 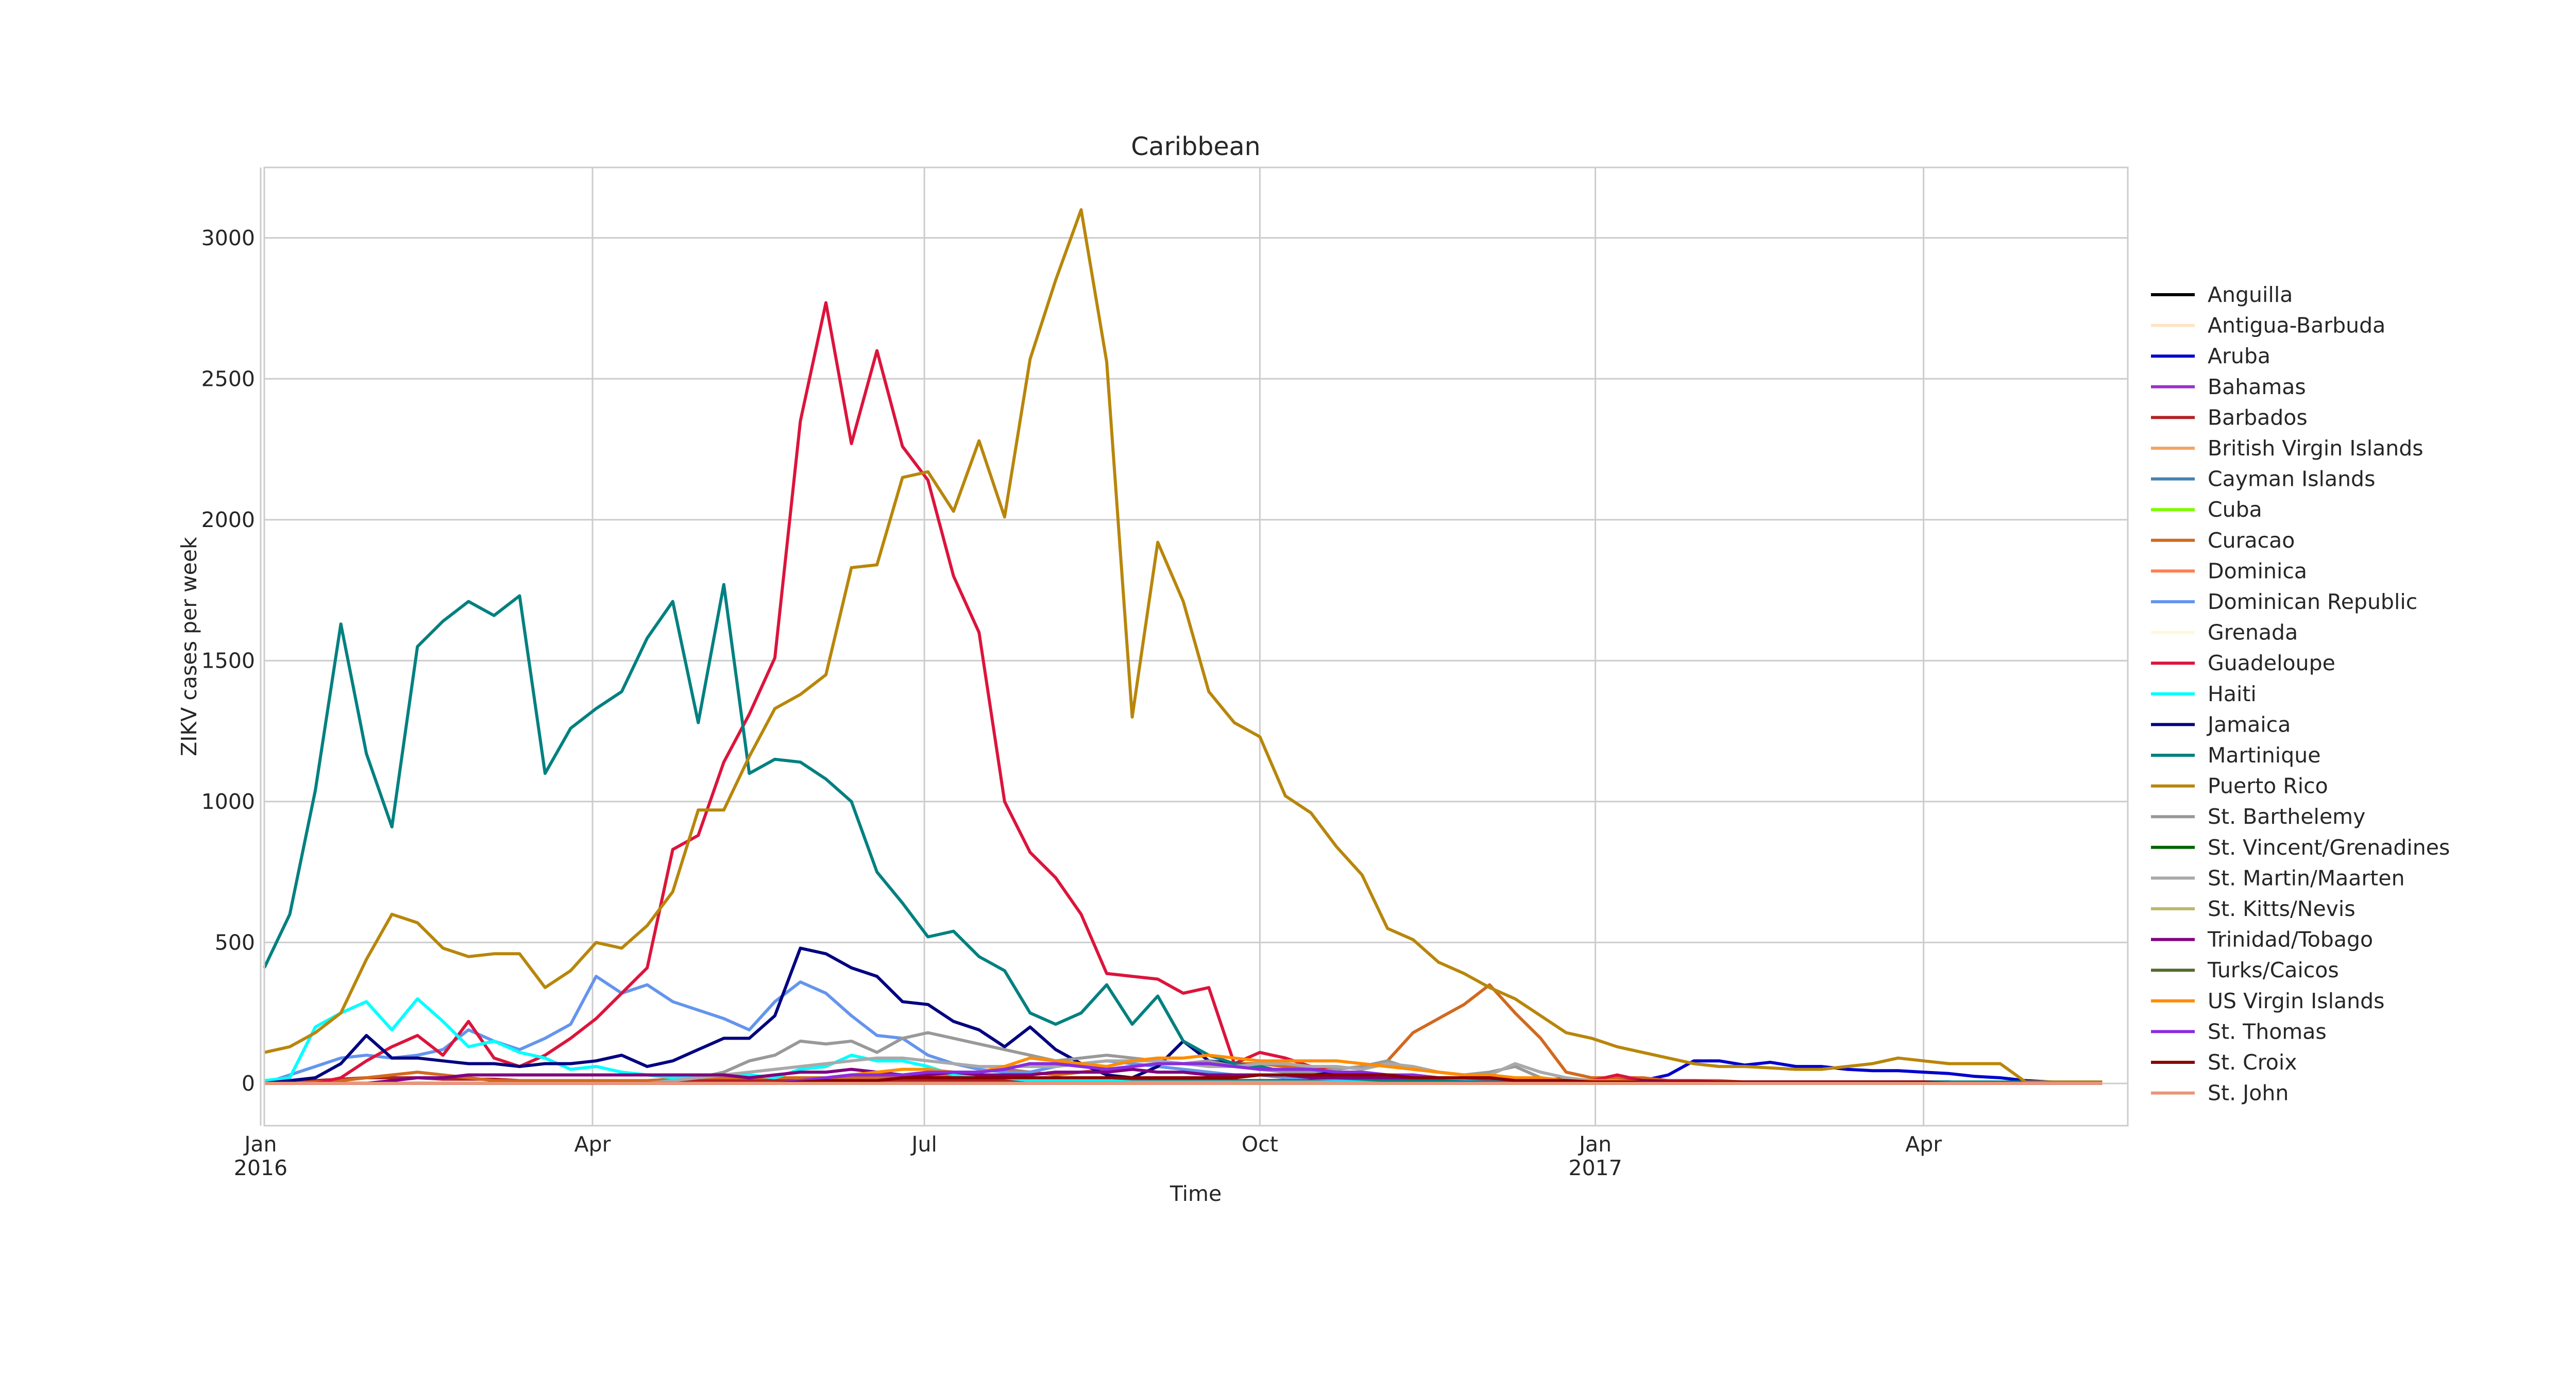 I want to click on legend-item: St. Vincent/Grenadines, so click(x=2300, y=847).